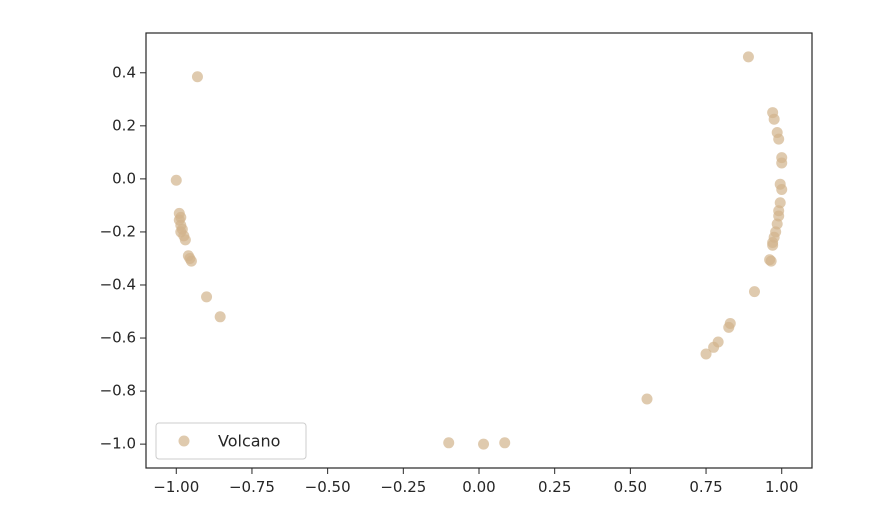 The width and height of the screenshot is (874, 524). Describe the element at coordinates (249, 441) in the screenshot. I see `legend-label: Volcano` at that location.